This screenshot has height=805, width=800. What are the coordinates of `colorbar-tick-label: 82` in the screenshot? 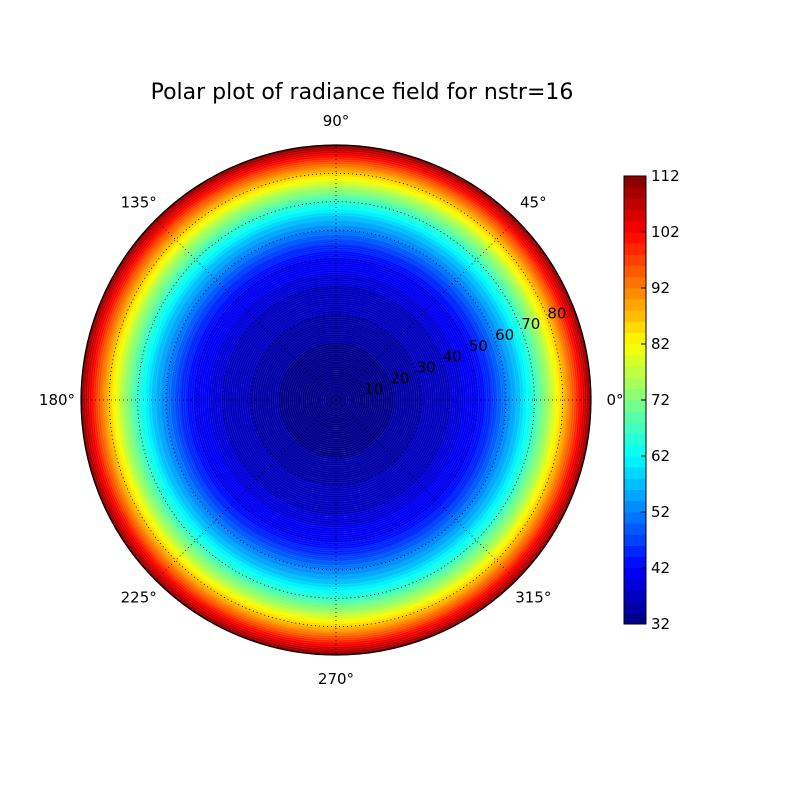 It's located at (660, 344).